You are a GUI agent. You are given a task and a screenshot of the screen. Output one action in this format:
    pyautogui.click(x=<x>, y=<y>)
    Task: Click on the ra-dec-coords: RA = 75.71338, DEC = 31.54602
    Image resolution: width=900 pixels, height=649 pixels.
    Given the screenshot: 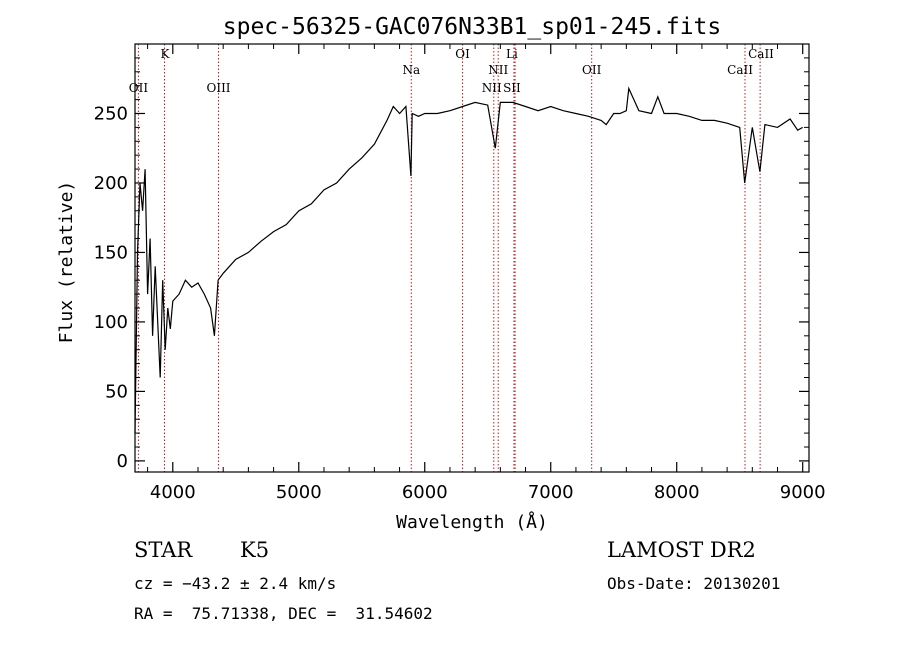 What is the action you would take?
    pyautogui.click(x=283, y=613)
    